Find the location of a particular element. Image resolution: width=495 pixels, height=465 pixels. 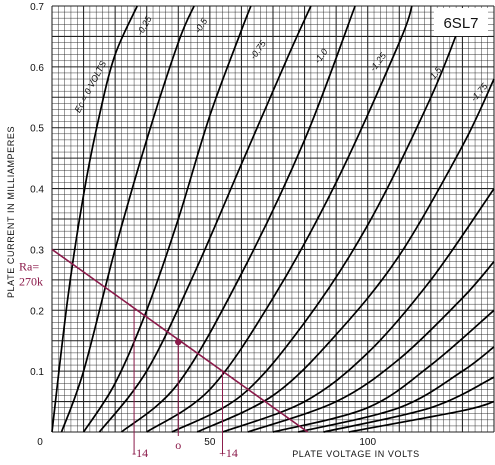

operating-point-label: o is located at coordinates (178, 445).